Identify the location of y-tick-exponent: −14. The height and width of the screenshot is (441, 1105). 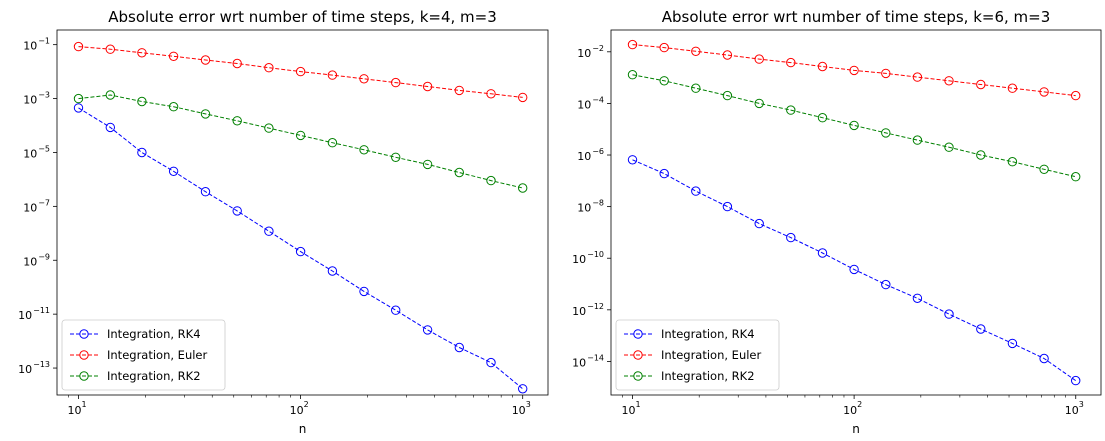
(595, 357).